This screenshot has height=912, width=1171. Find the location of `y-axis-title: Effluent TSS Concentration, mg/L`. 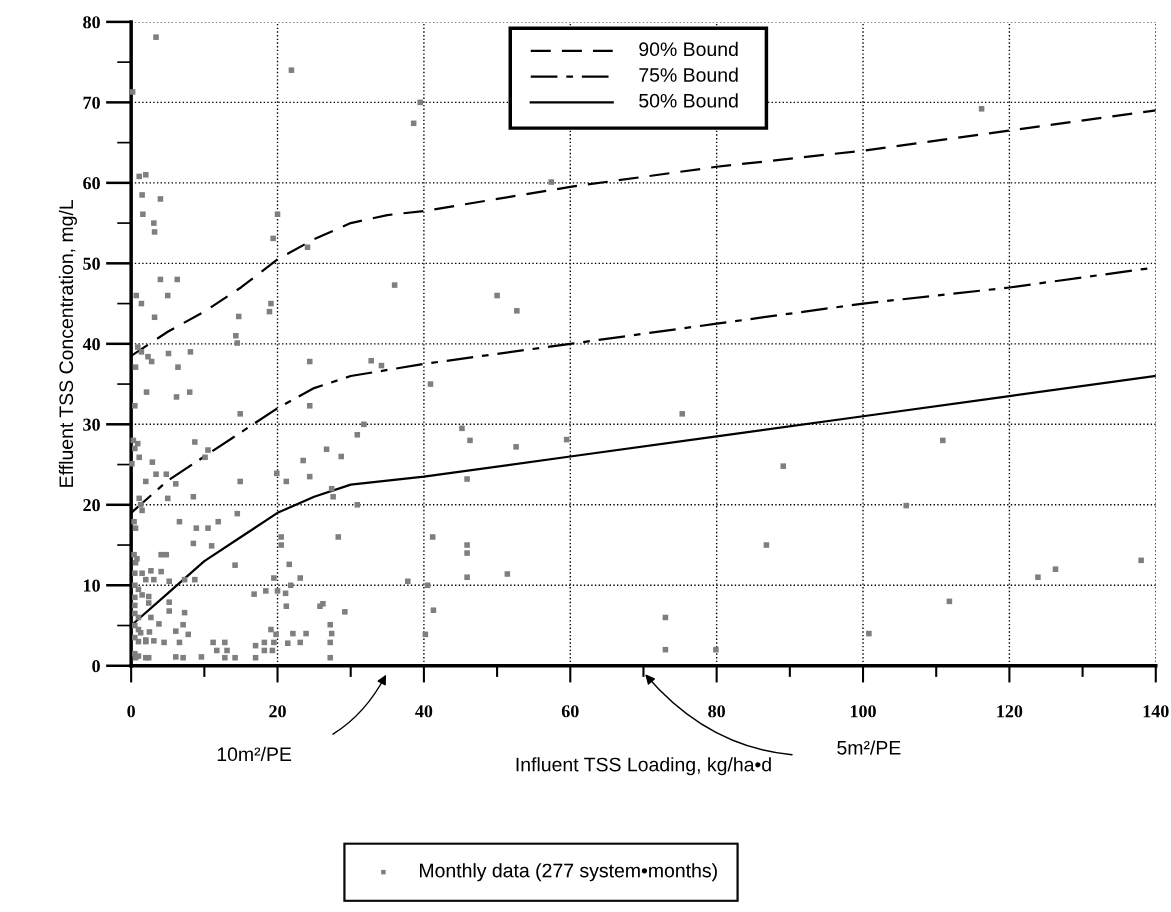

y-axis-title: Effluent TSS Concentration, mg/L is located at coordinates (67, 343).